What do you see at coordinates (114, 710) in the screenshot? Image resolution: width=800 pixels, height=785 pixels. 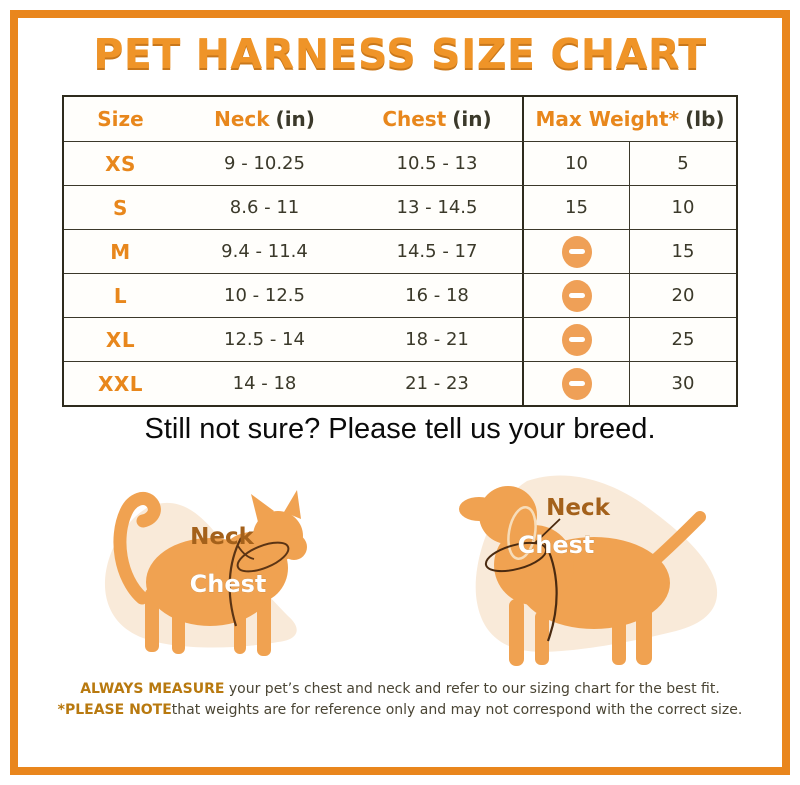 I see `please-note-label: *PLEASE NOTE` at bounding box center [114, 710].